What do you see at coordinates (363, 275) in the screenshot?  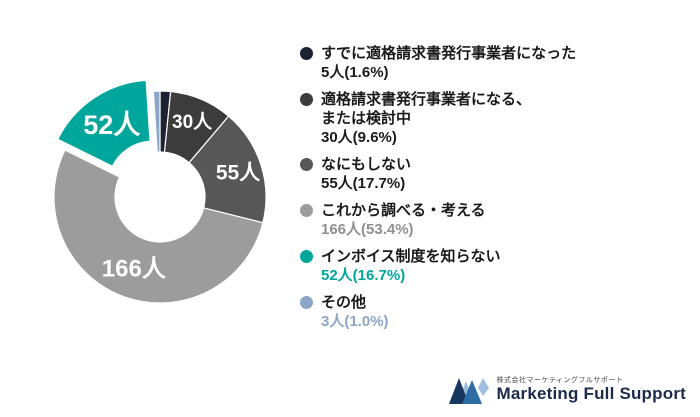 I see `legend-value: 52人(16.7%)` at bounding box center [363, 275].